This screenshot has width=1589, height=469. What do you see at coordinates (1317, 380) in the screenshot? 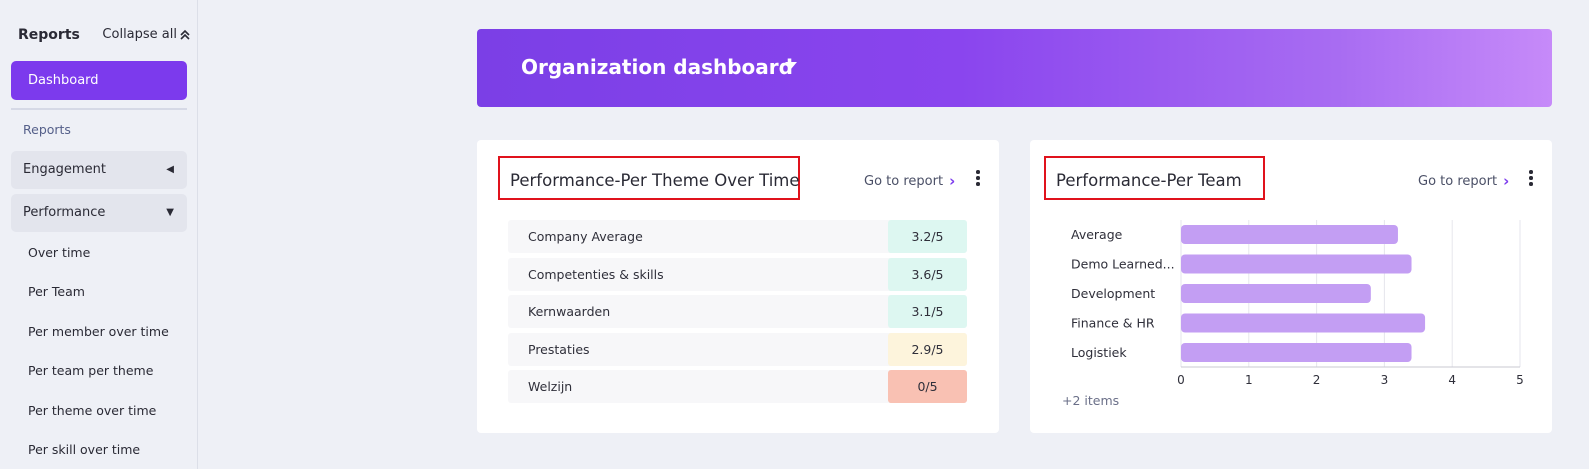
I see `x-tick-label: 2` at bounding box center [1317, 380].